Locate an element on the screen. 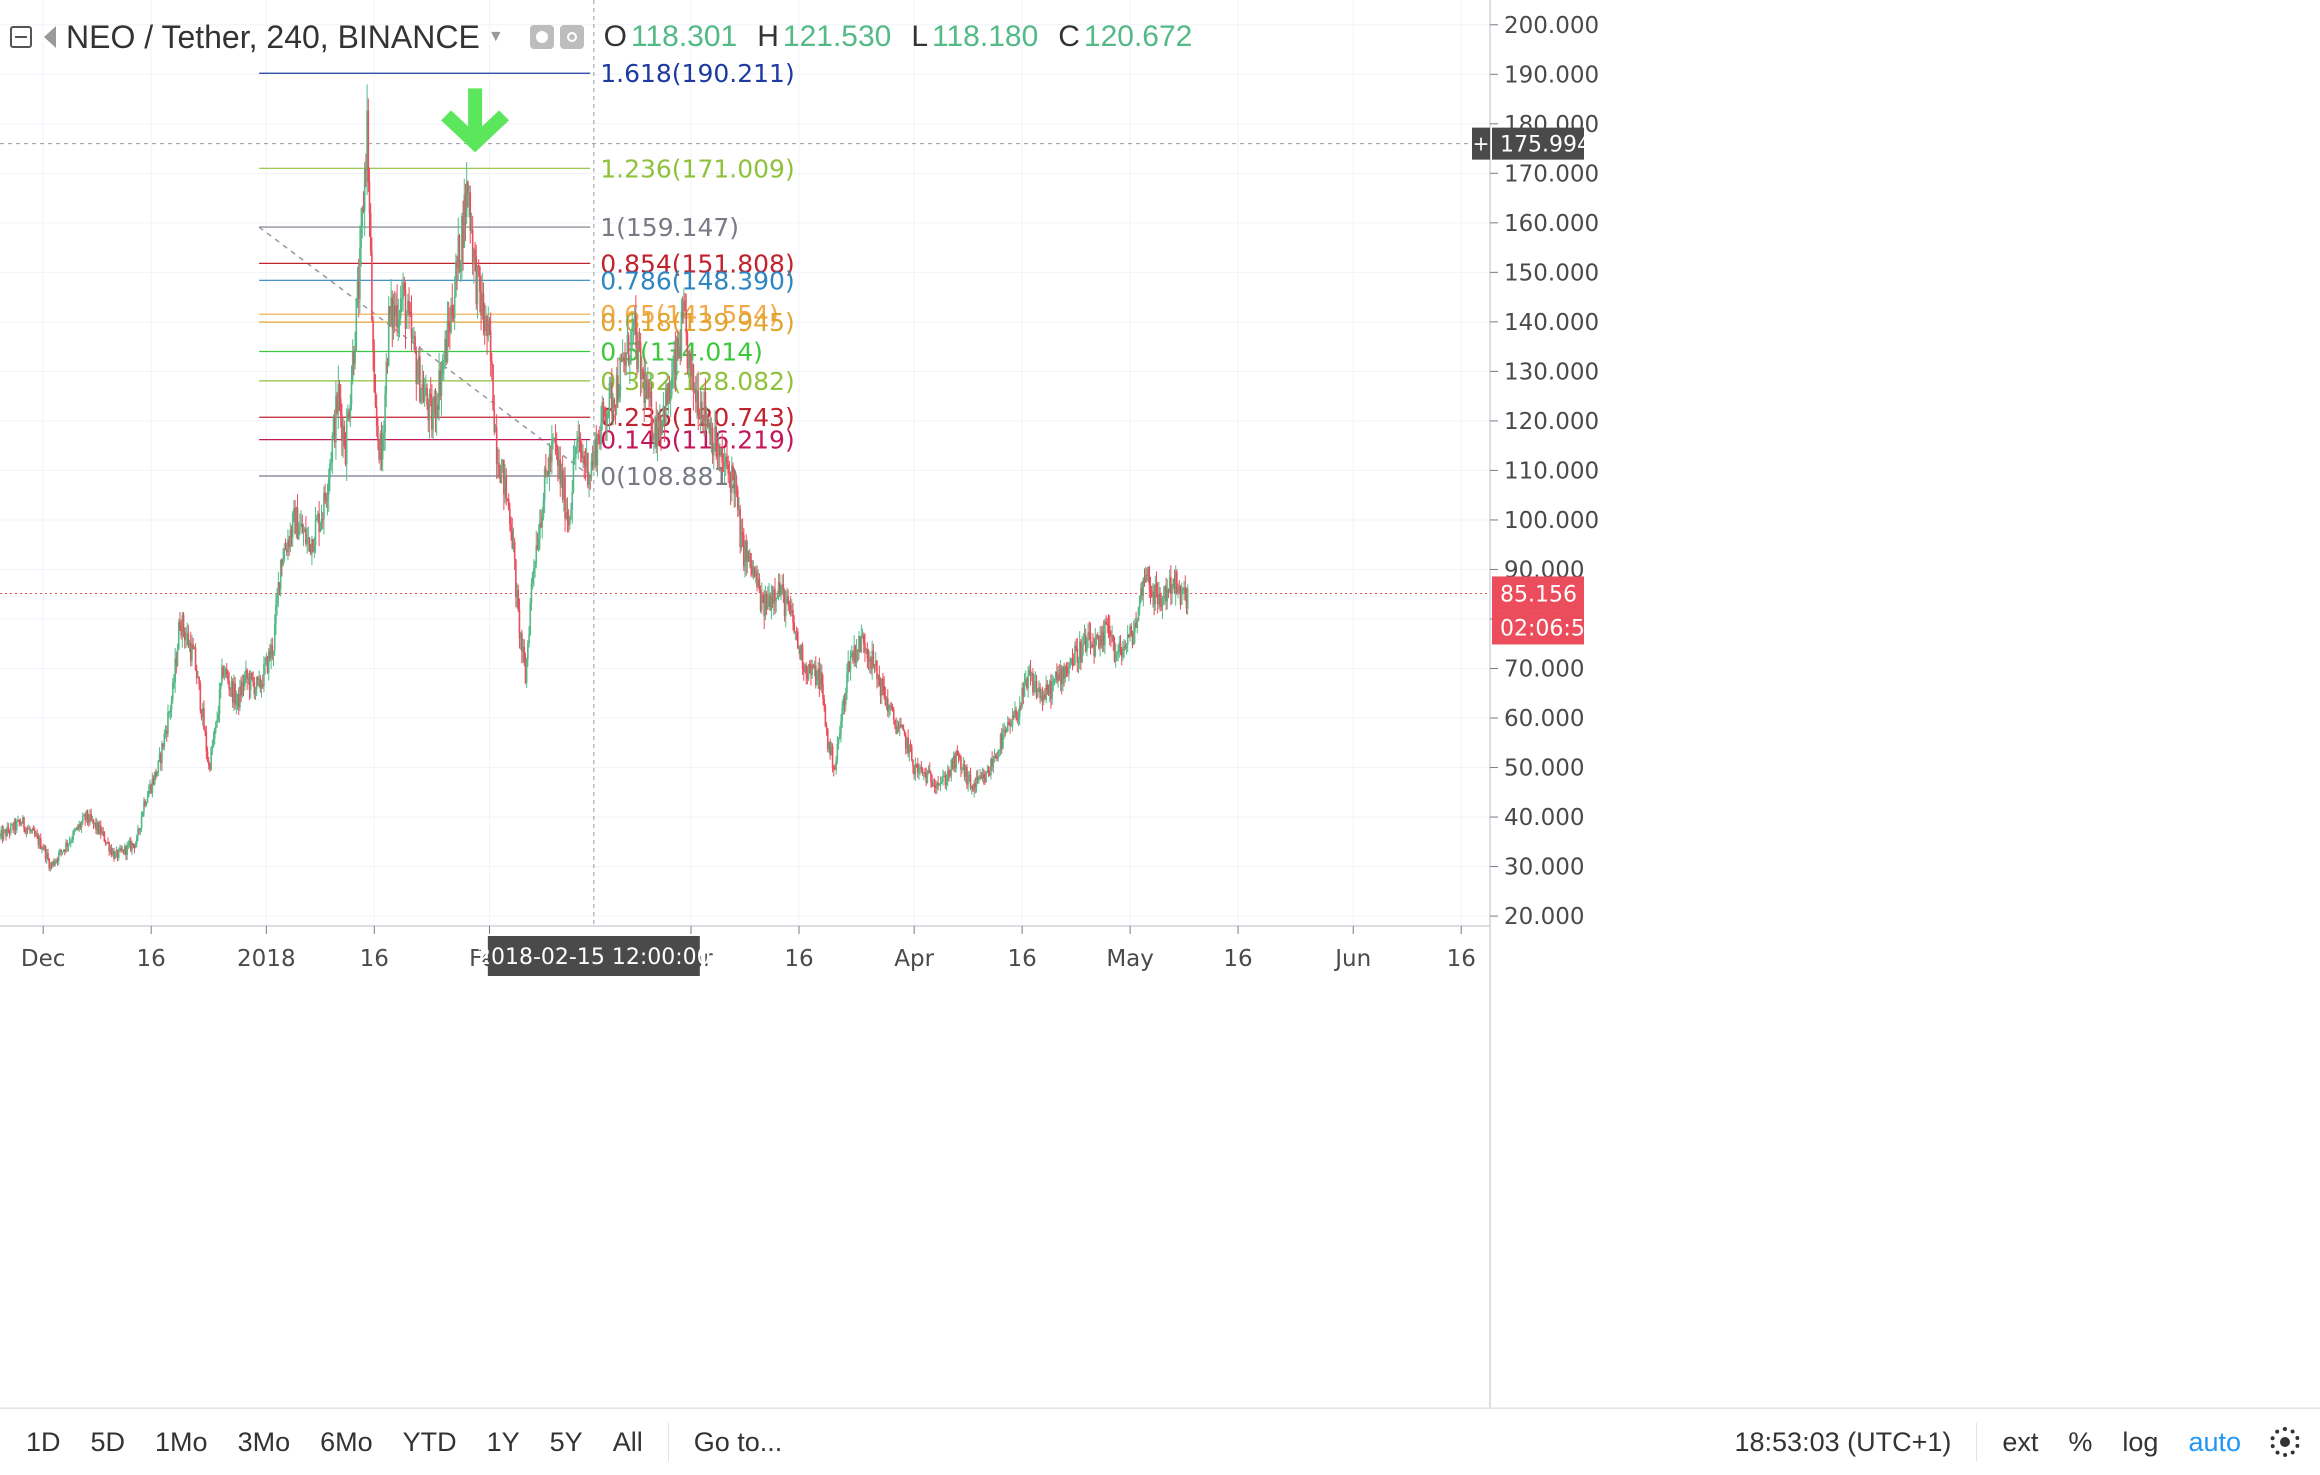 The height and width of the screenshot is (1475, 2320). log-toggle: log is located at coordinates (2140, 1442).